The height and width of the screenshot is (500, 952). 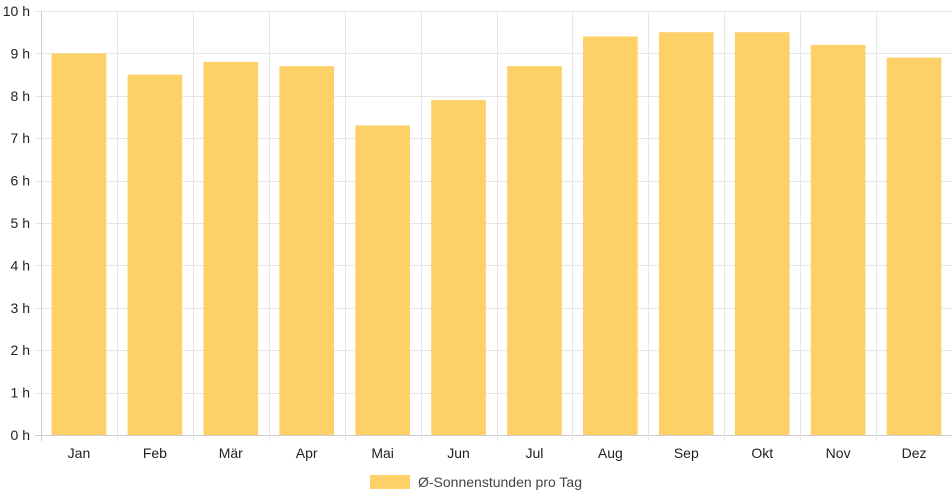 What do you see at coordinates (20, 435) in the screenshot?
I see `y-tick-label: 0 h` at bounding box center [20, 435].